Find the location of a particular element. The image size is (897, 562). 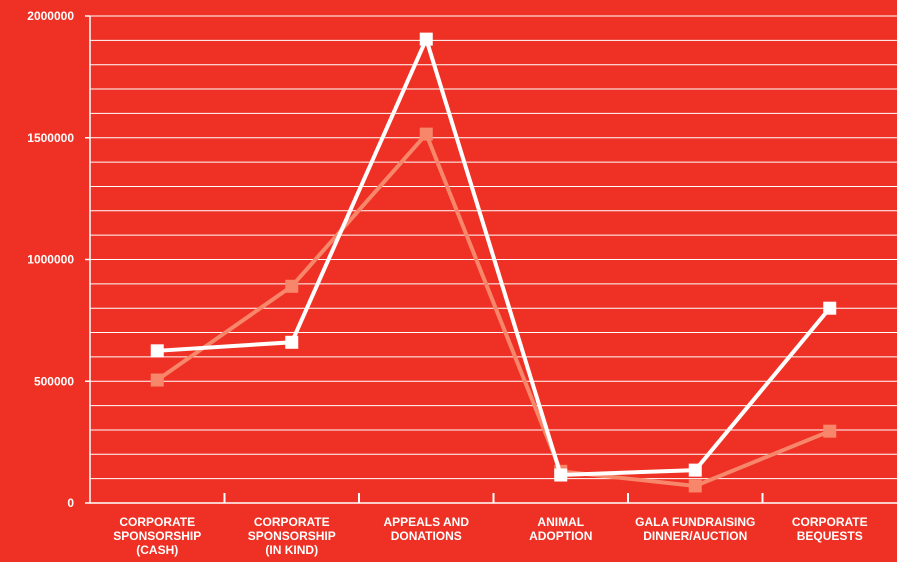

x-tick-label: CORPORATE BEQUESTS is located at coordinates (830, 529).